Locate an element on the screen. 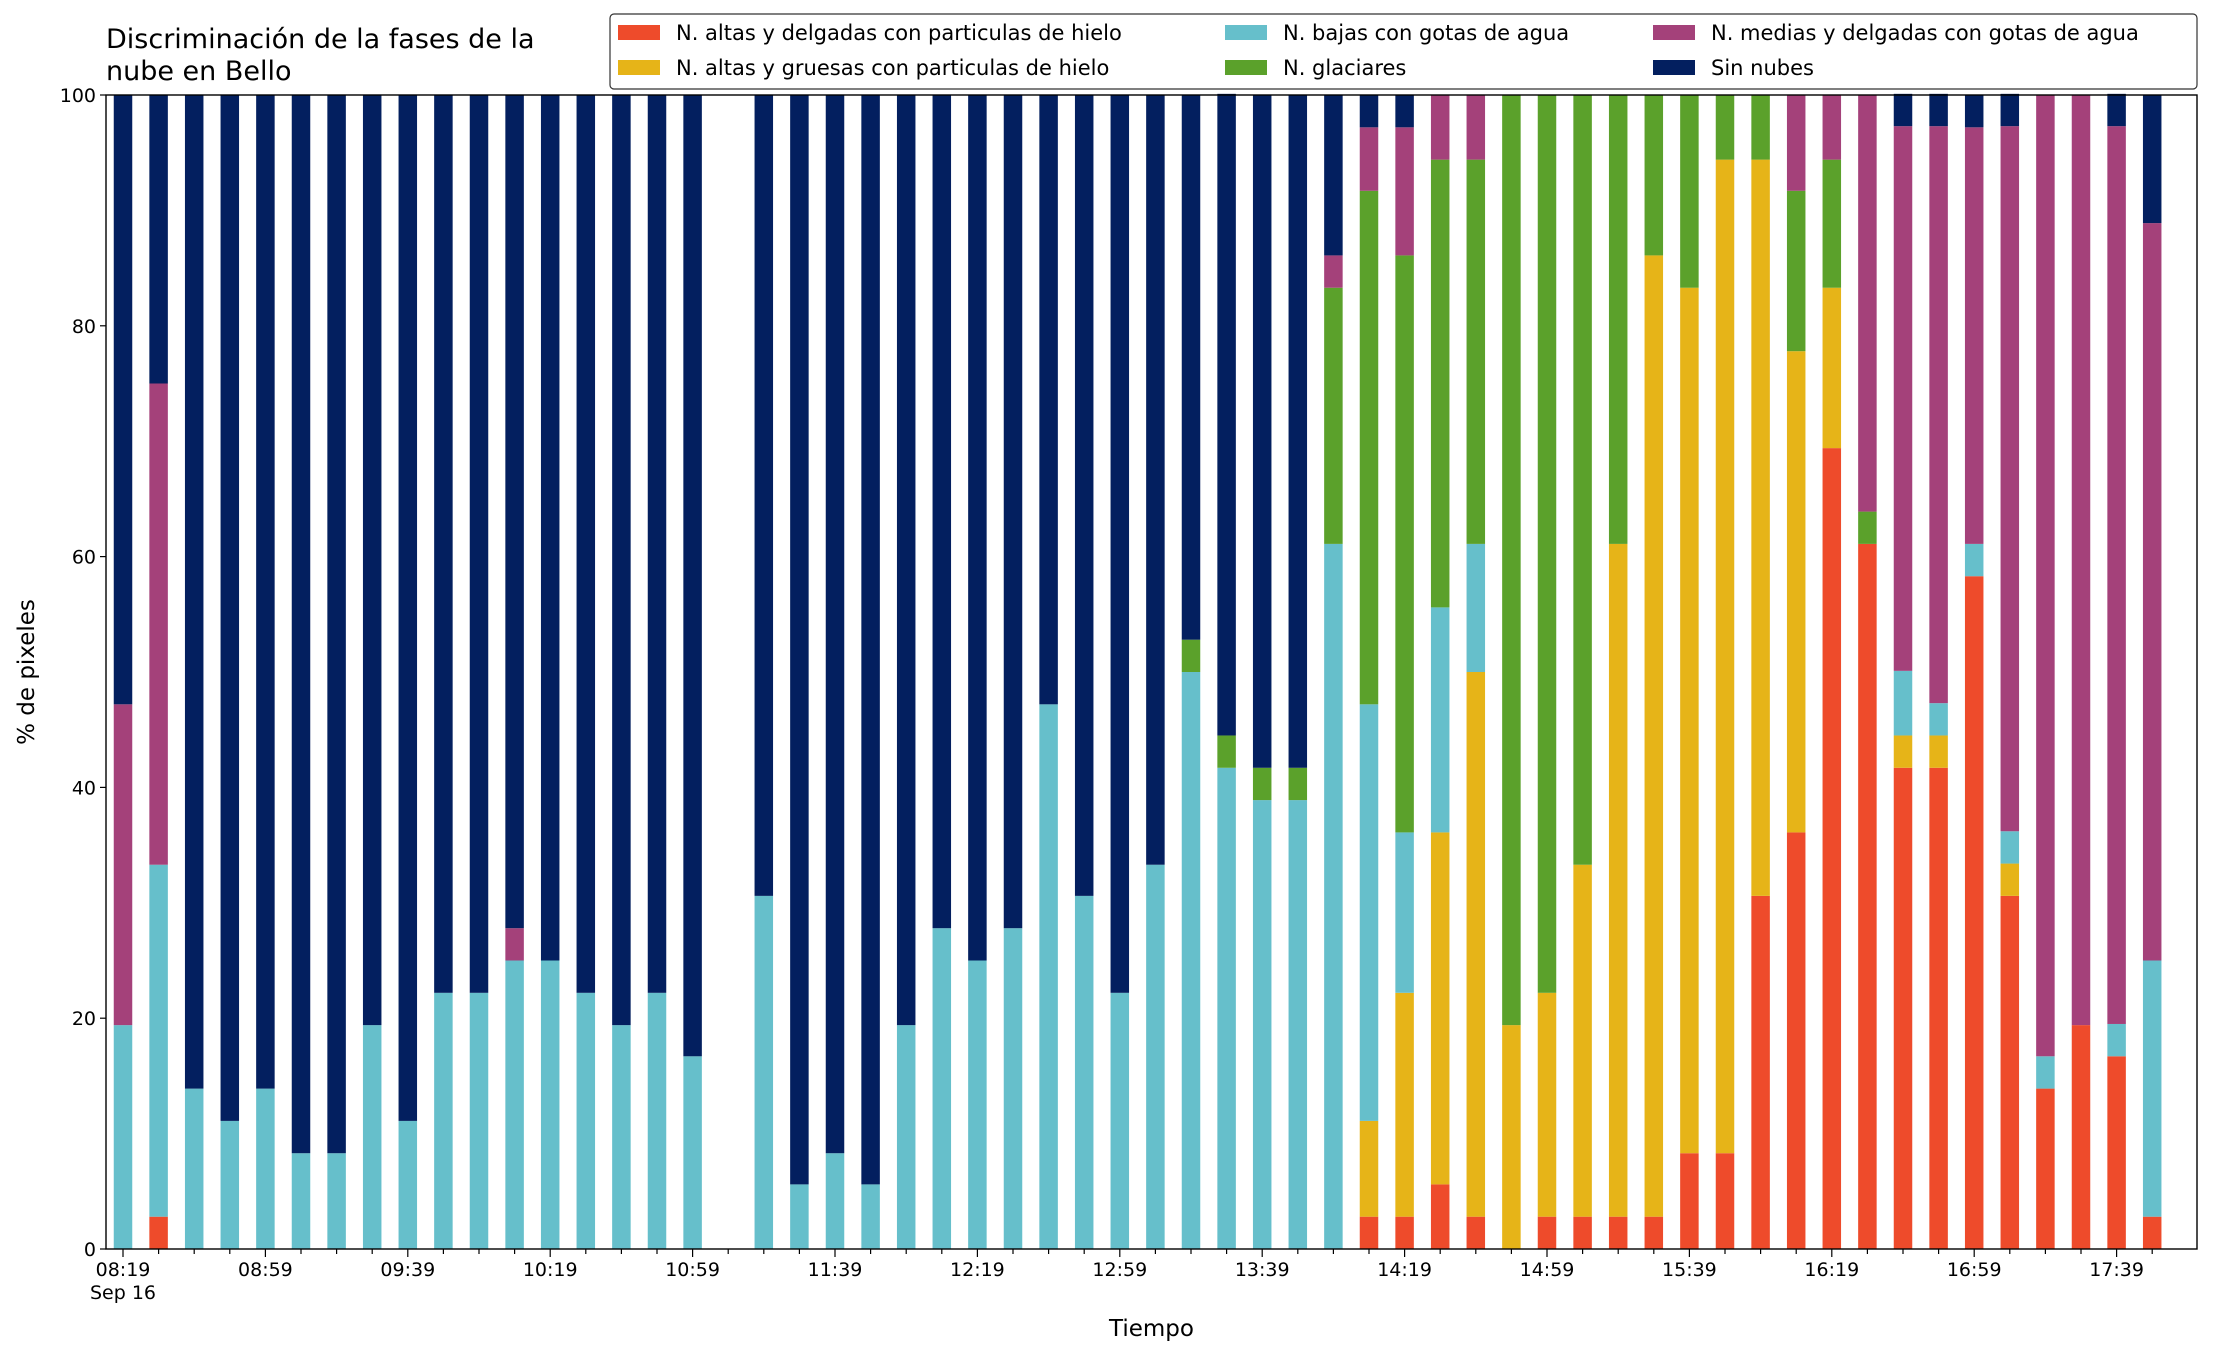 The height and width of the screenshot is (1359, 2216). x-tick-label: 08:59 is located at coordinates (265, 1270).